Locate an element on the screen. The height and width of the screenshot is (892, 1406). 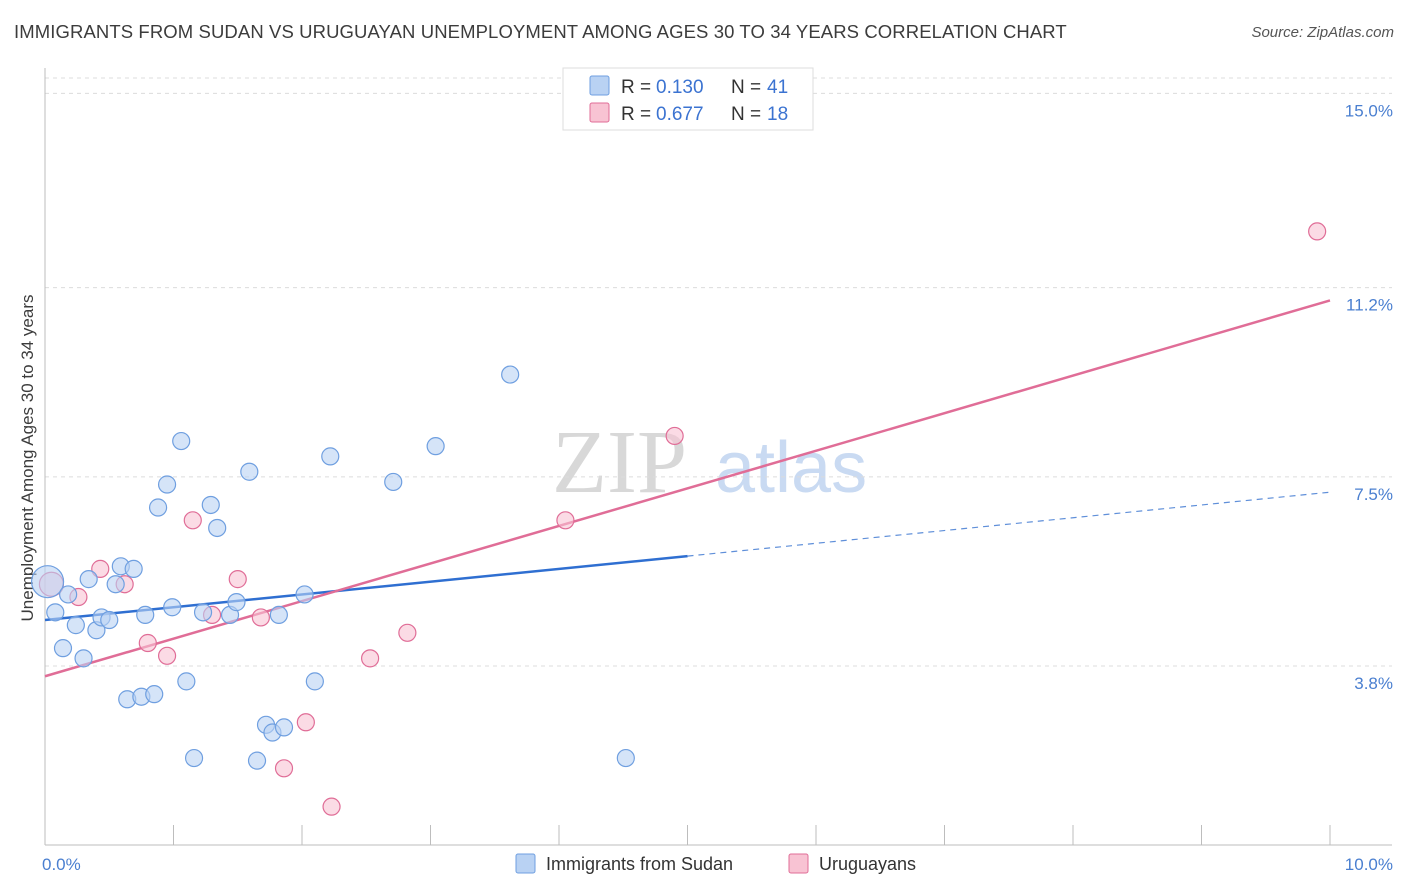
x-tick-label-0: 0.0% is located at coordinates (61, 864).